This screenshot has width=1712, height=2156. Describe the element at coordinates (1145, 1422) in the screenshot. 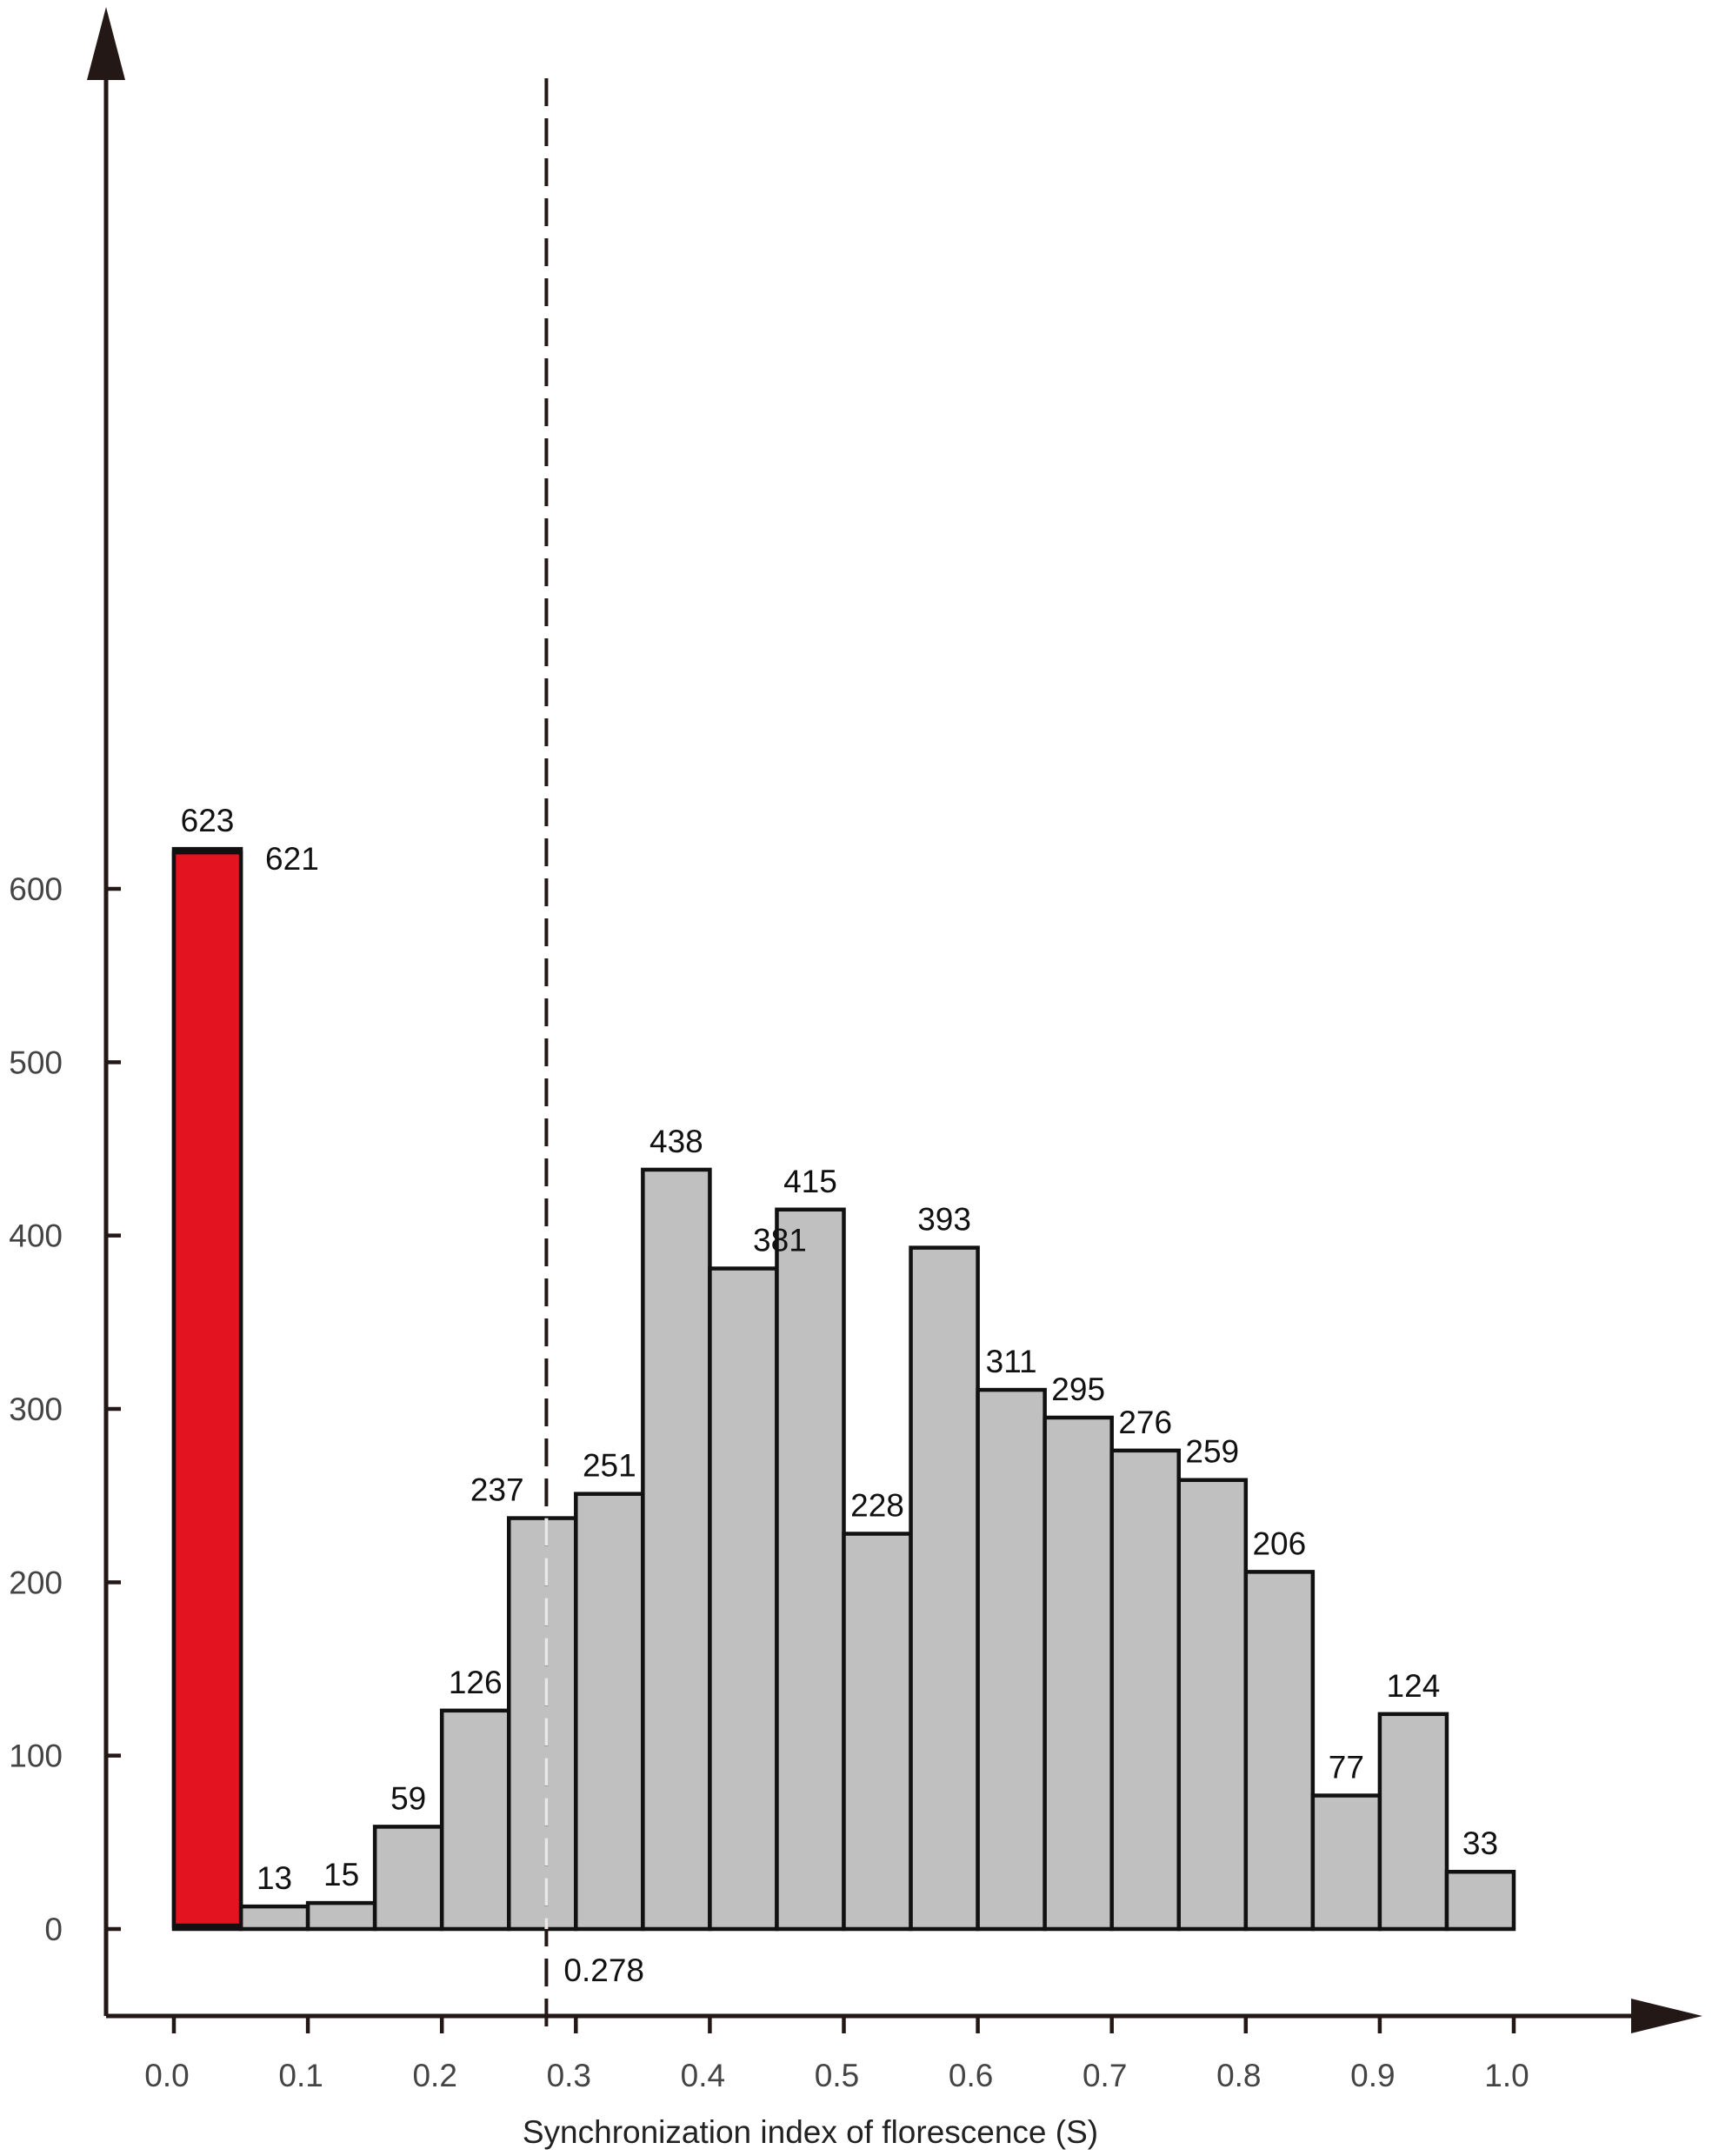

I see `bar-value-label: 276` at that location.